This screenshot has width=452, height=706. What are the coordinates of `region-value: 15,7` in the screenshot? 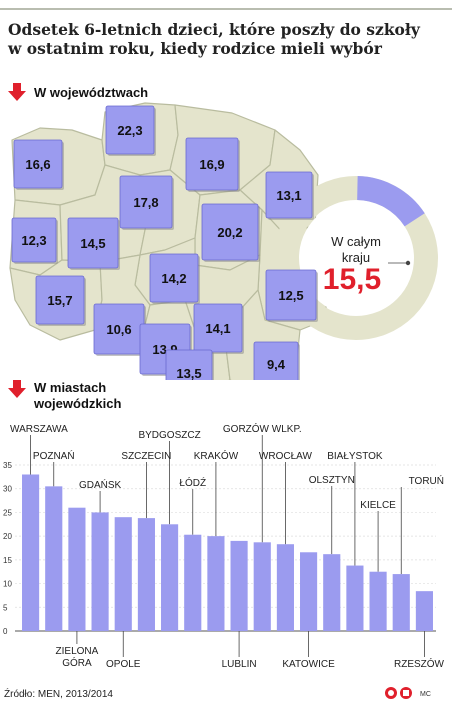 It's located at (59, 300).